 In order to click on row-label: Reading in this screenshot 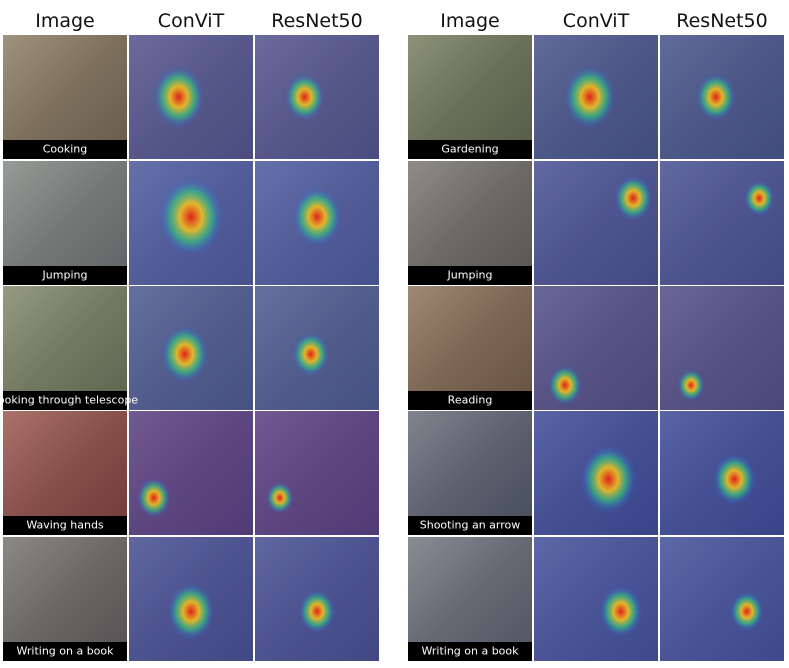, I will do `click(470, 400)`.